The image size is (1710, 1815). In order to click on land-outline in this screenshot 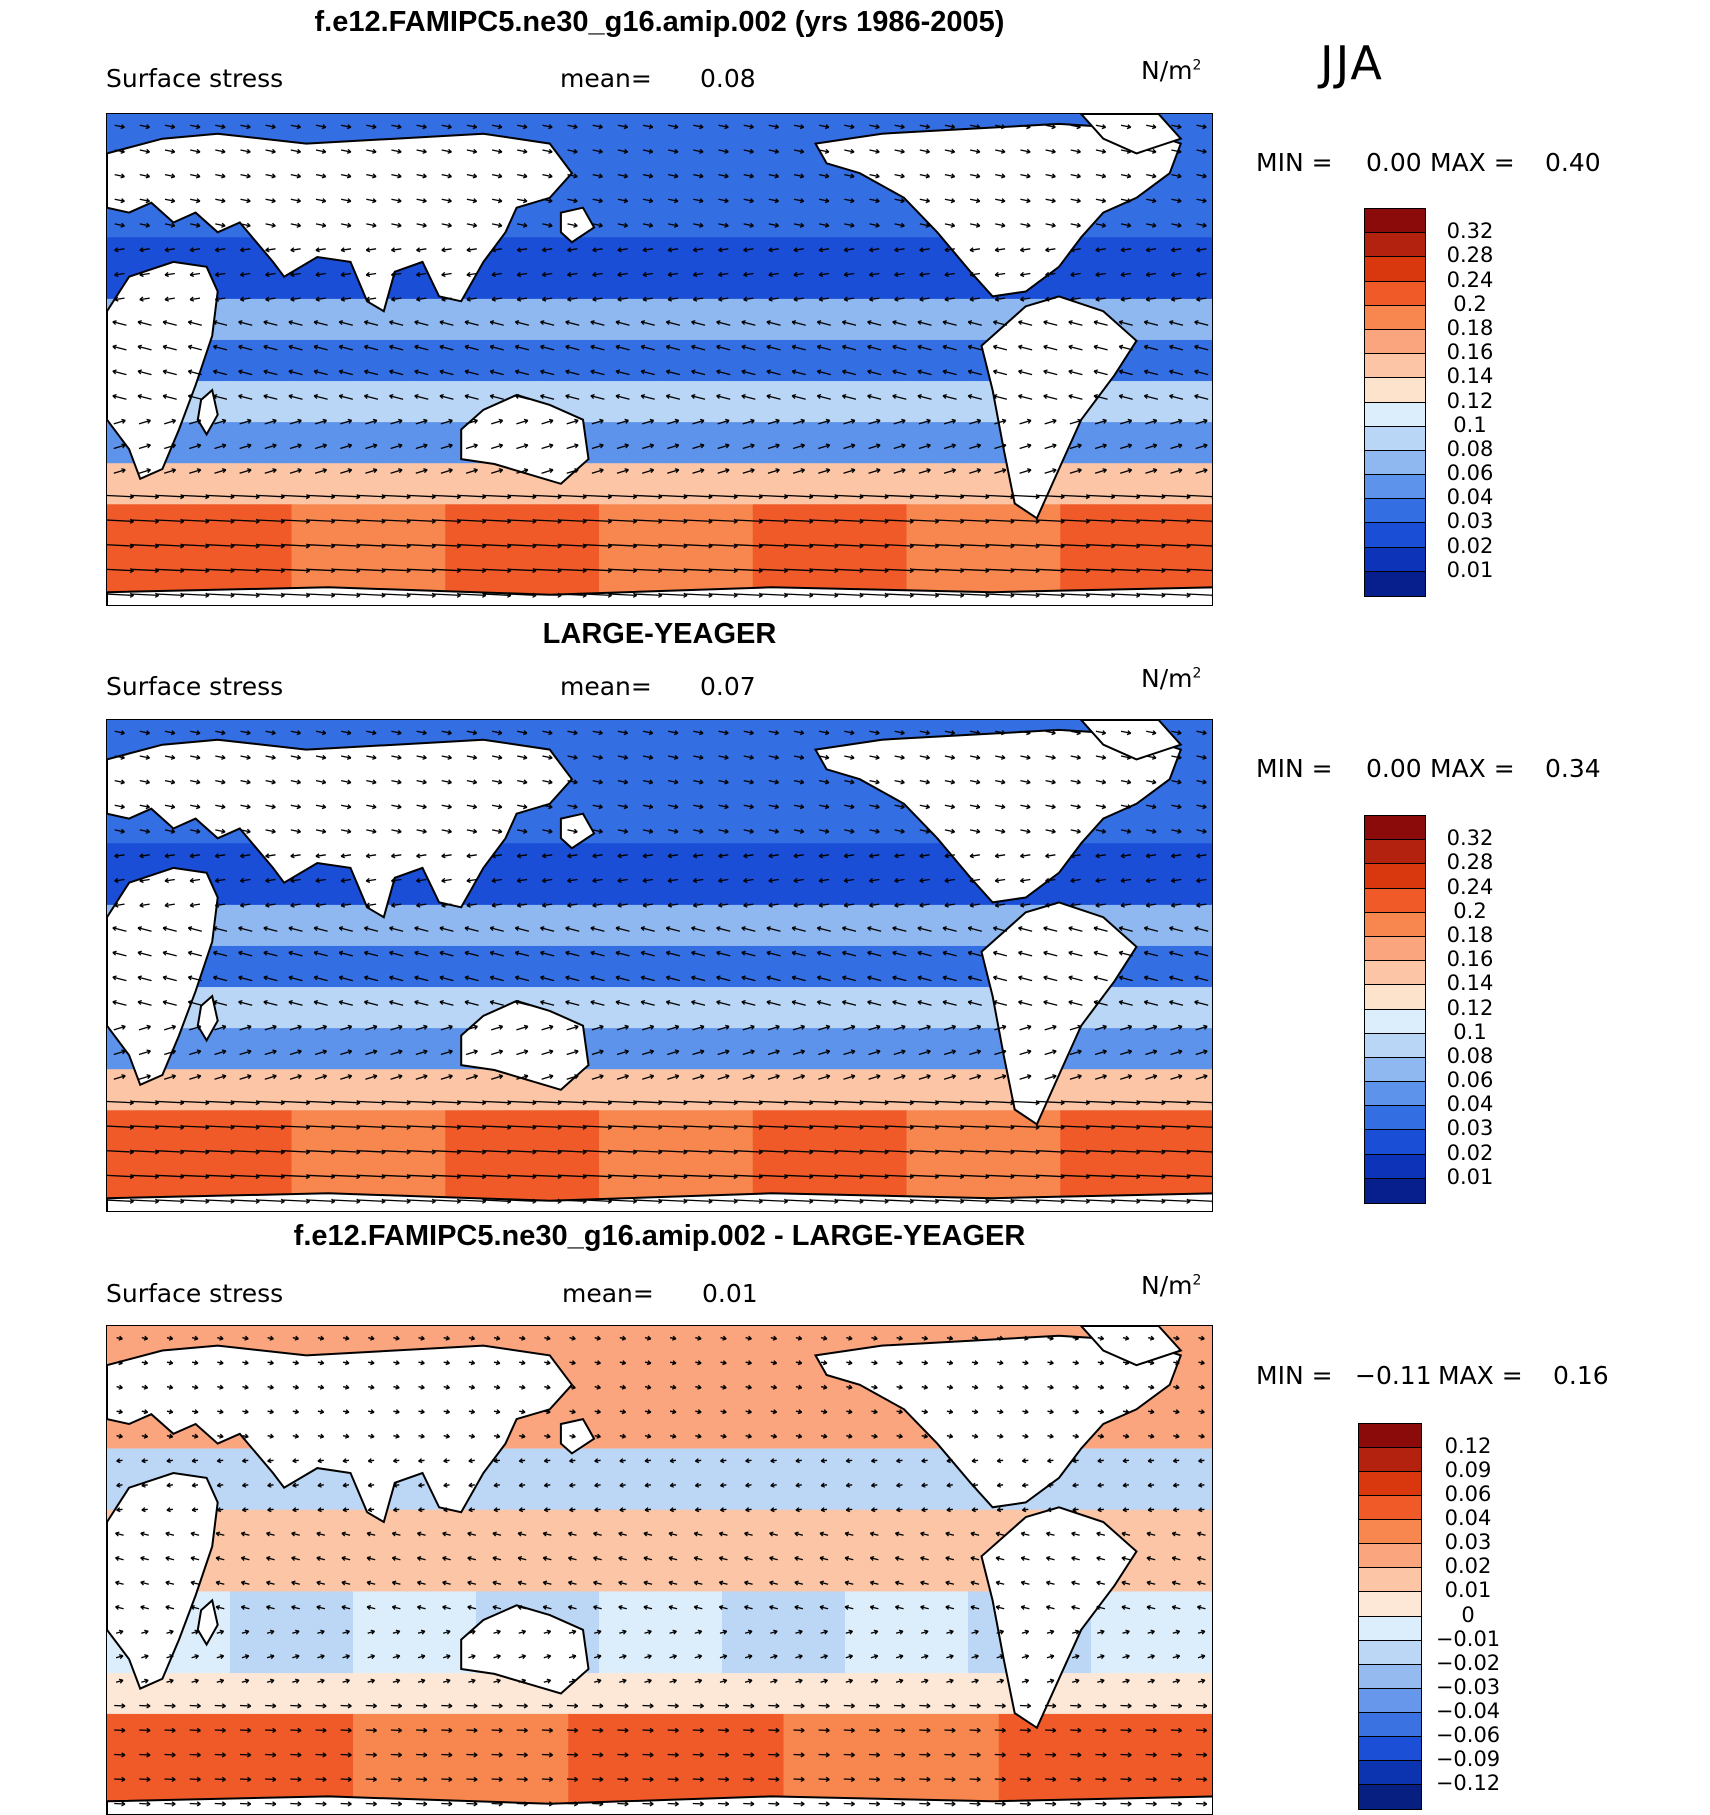, I will do `click(525, 1045)`.